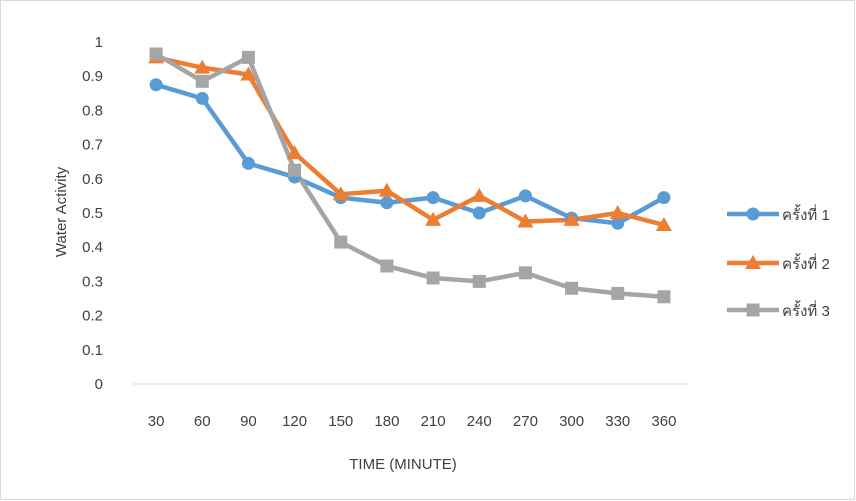 The height and width of the screenshot is (501, 856). Describe the element at coordinates (92, 110) in the screenshot. I see `y-tick-label: 0.8` at that location.